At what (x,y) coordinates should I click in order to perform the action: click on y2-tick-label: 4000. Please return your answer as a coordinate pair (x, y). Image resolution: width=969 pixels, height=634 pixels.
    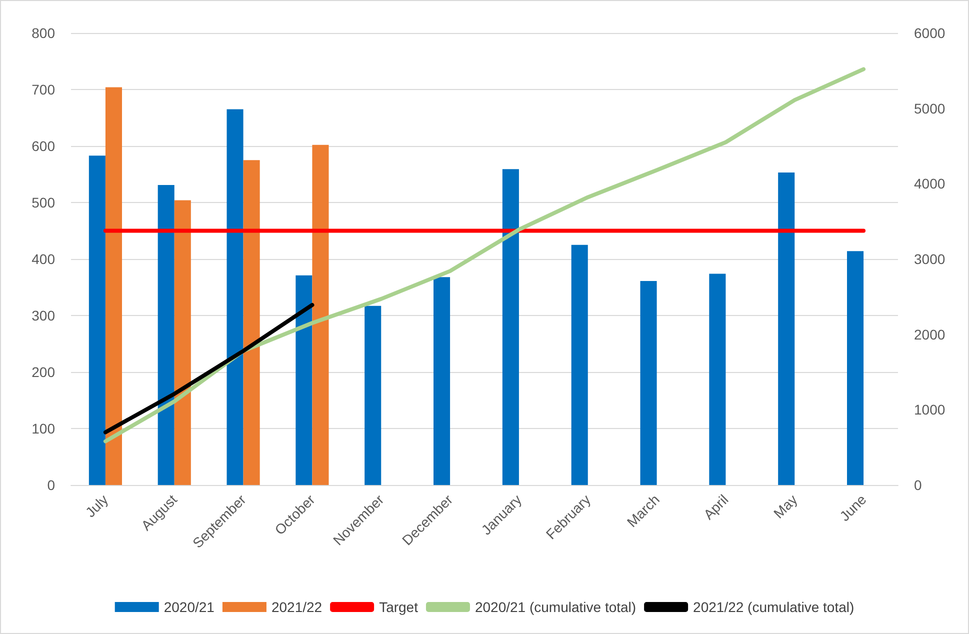
    Looking at the image, I should click on (930, 184).